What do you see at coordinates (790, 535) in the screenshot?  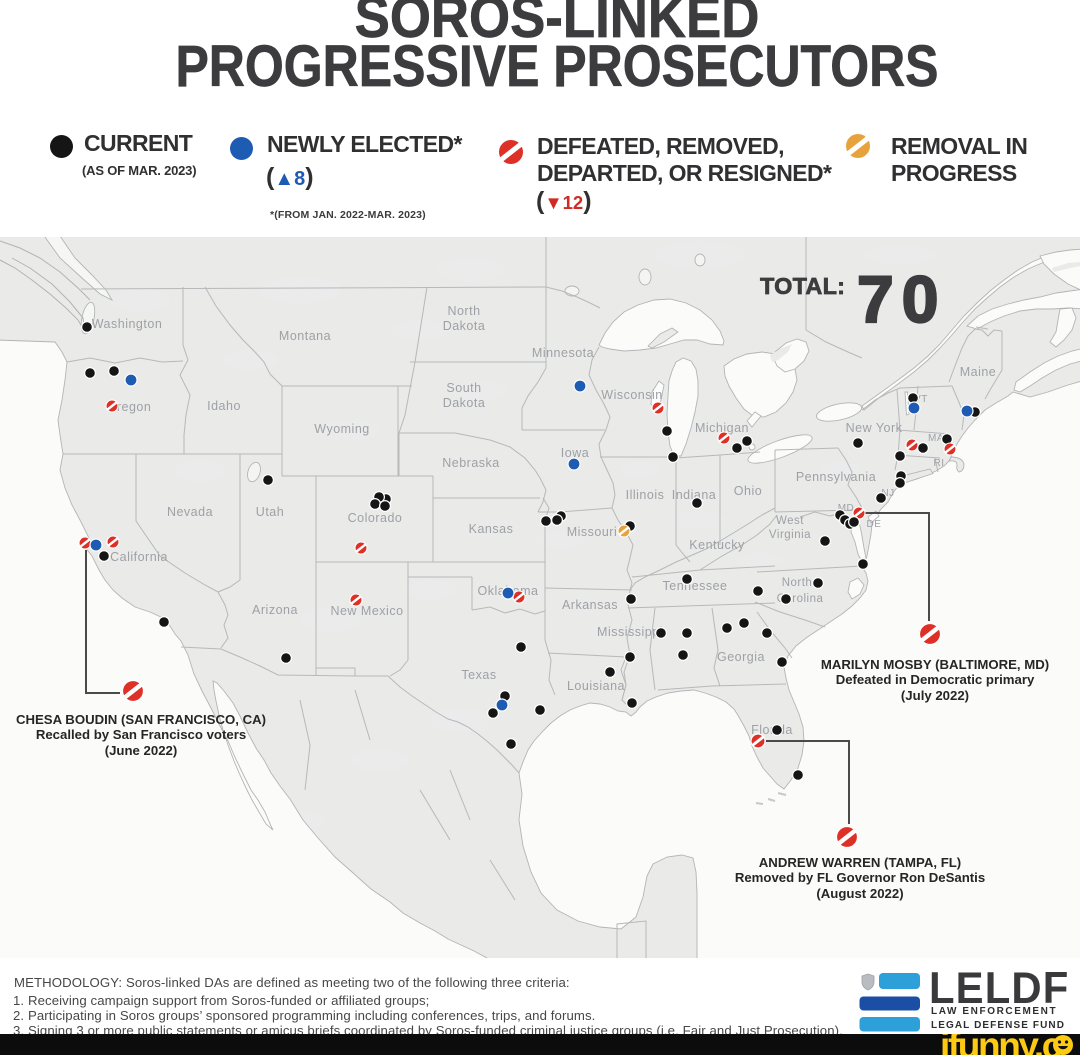 I see `svg-text: Virginia` at bounding box center [790, 535].